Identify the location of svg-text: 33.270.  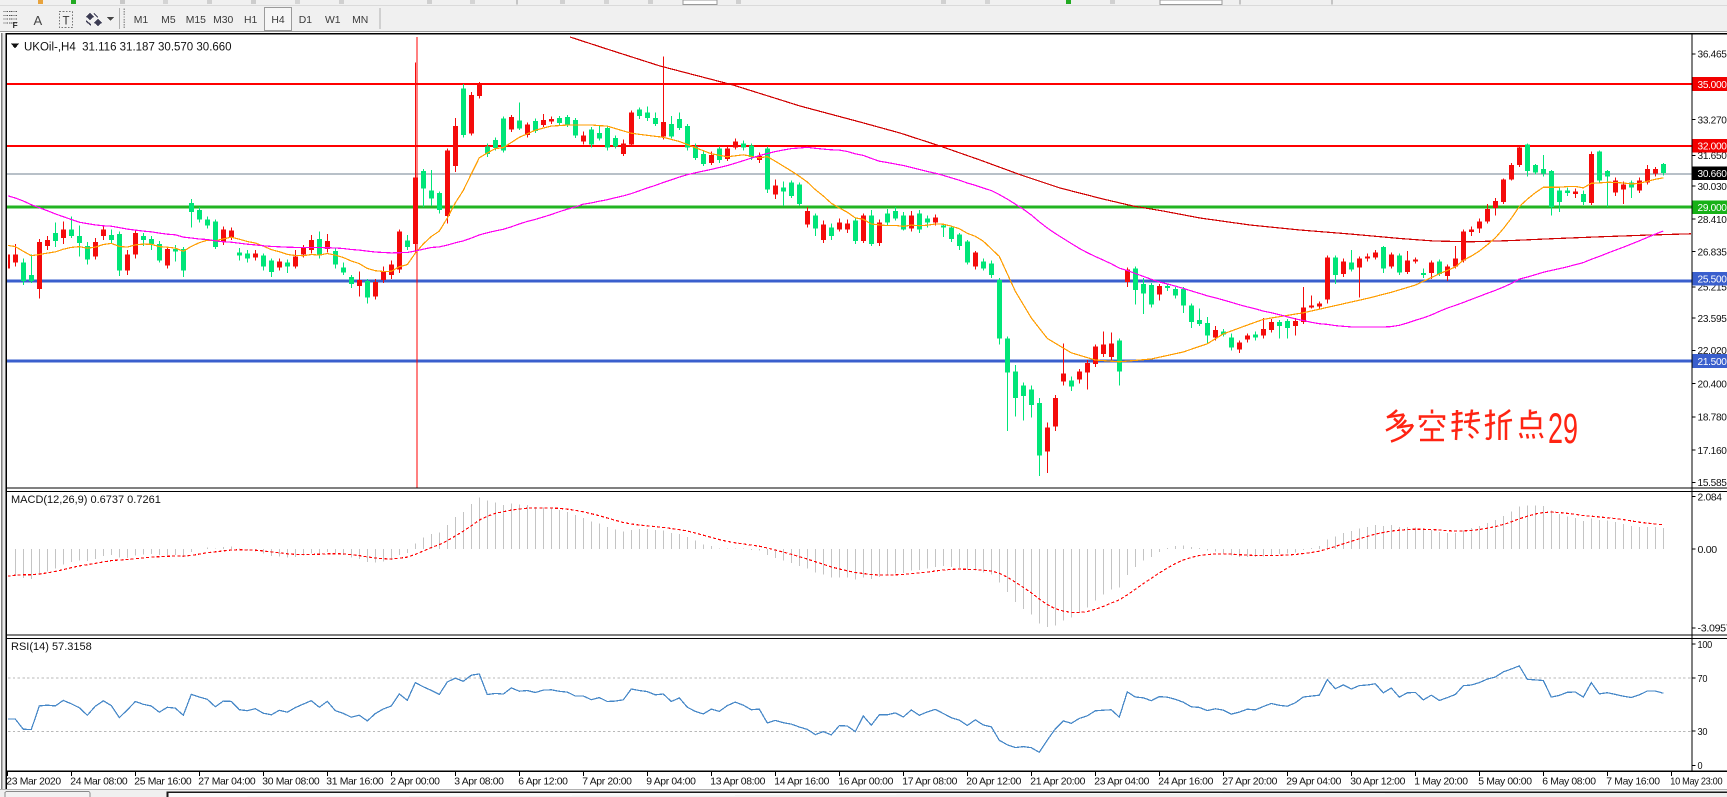
(1712, 120).